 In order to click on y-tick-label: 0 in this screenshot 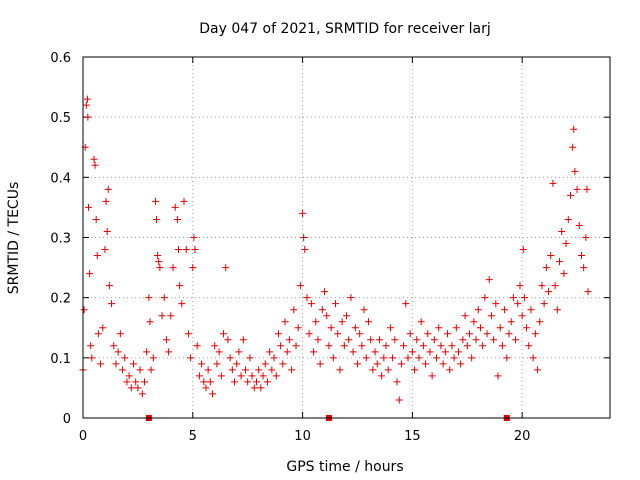, I will do `click(67, 419)`.